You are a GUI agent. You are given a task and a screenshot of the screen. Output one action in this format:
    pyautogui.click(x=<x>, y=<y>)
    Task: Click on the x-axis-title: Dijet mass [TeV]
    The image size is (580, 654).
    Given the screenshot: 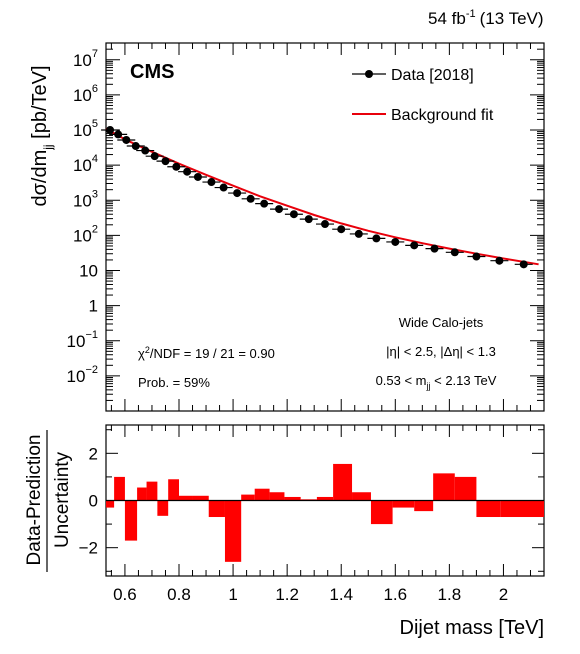 What is the action you would take?
    pyautogui.click(x=472, y=628)
    